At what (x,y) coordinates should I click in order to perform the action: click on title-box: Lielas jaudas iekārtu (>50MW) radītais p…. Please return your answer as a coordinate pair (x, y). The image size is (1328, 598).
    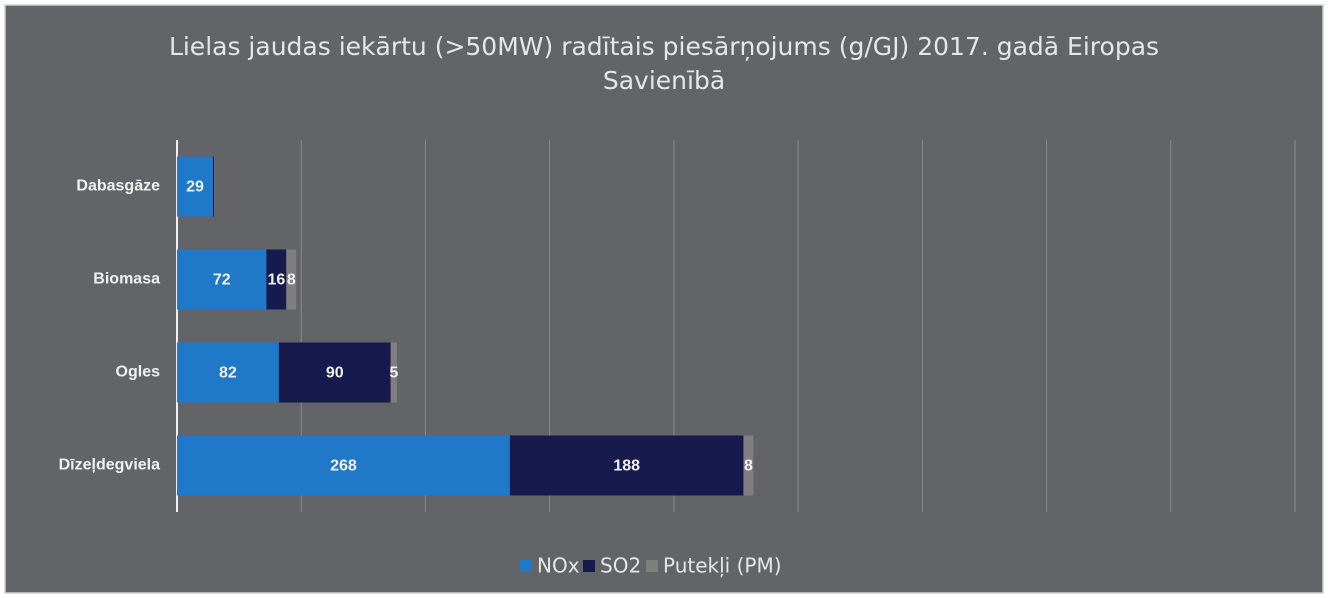
    Looking at the image, I should click on (664, 63).